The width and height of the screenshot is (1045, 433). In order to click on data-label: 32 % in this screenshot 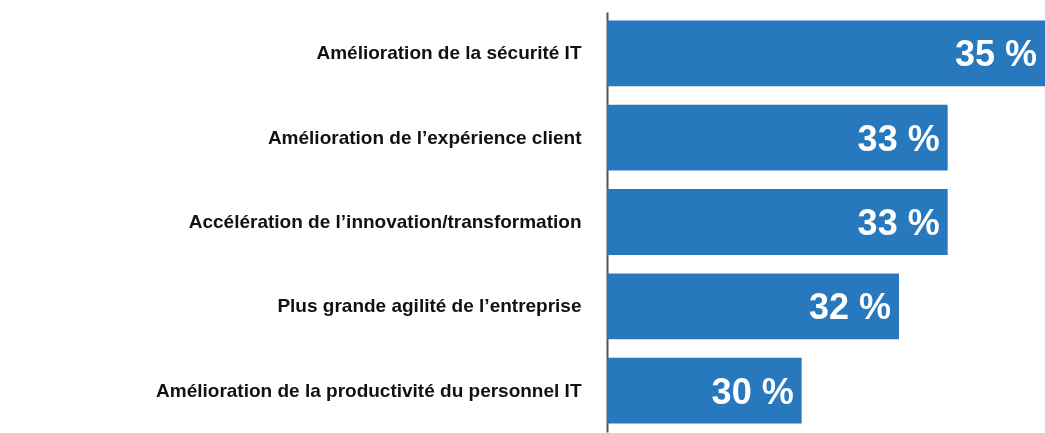, I will do `click(849, 307)`.